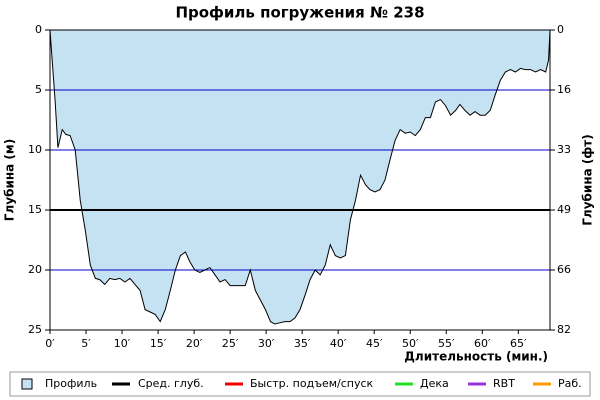  What do you see at coordinates (504, 383) in the screenshot?
I see `legend-label: RBT` at bounding box center [504, 383].